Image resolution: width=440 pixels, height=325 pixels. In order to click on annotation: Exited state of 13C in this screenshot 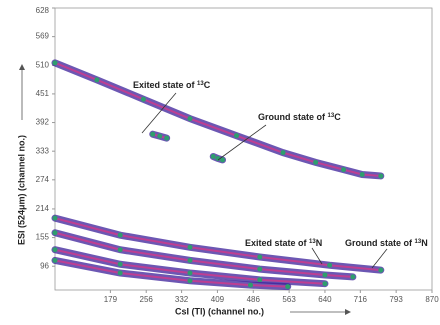, I will do `click(172, 85)`.